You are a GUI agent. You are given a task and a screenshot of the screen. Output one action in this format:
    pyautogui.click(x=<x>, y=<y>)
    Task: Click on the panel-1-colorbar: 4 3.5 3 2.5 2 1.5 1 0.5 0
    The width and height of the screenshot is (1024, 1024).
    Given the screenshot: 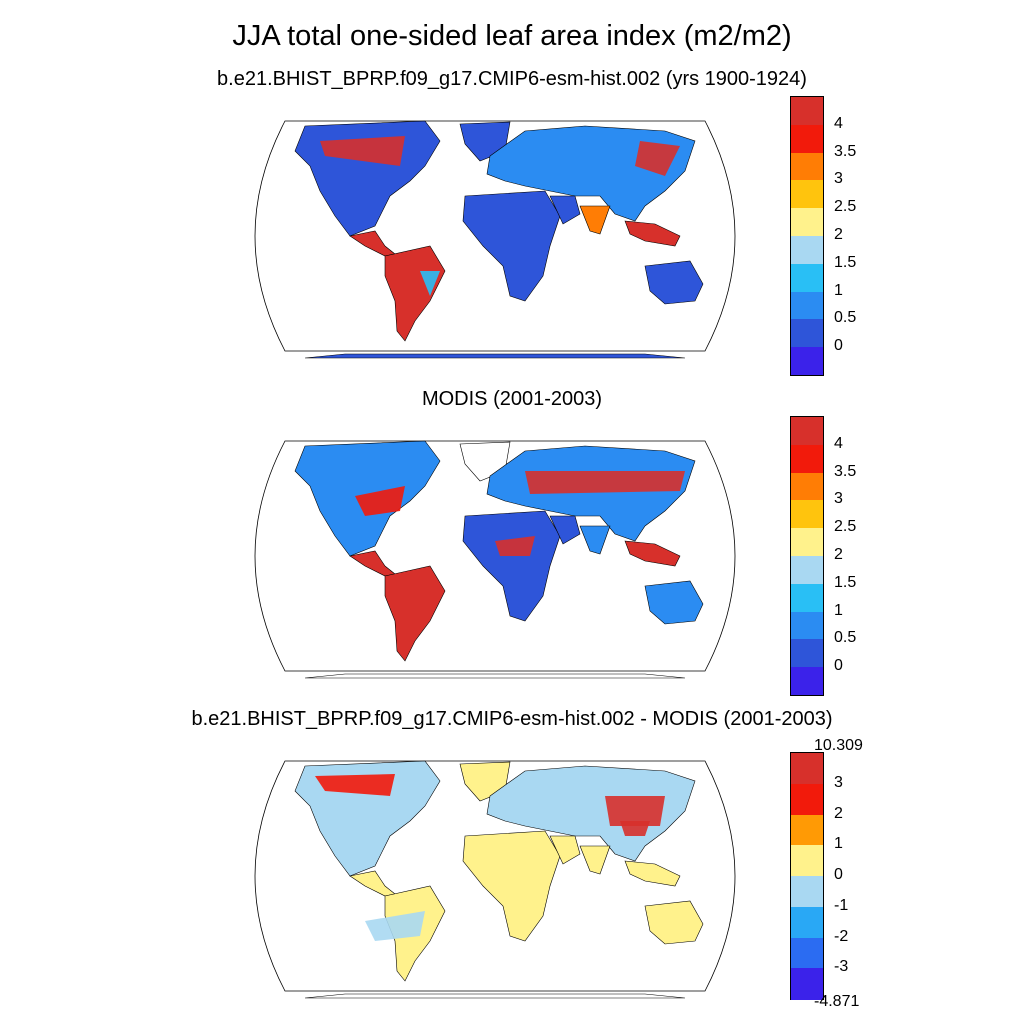 What is the action you would take?
    pyautogui.click(x=823, y=236)
    